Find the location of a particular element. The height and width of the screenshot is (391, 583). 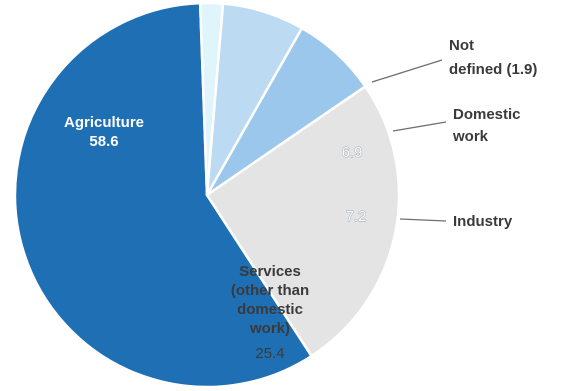

slice-label-services-line-0: Services is located at coordinates (270, 271).